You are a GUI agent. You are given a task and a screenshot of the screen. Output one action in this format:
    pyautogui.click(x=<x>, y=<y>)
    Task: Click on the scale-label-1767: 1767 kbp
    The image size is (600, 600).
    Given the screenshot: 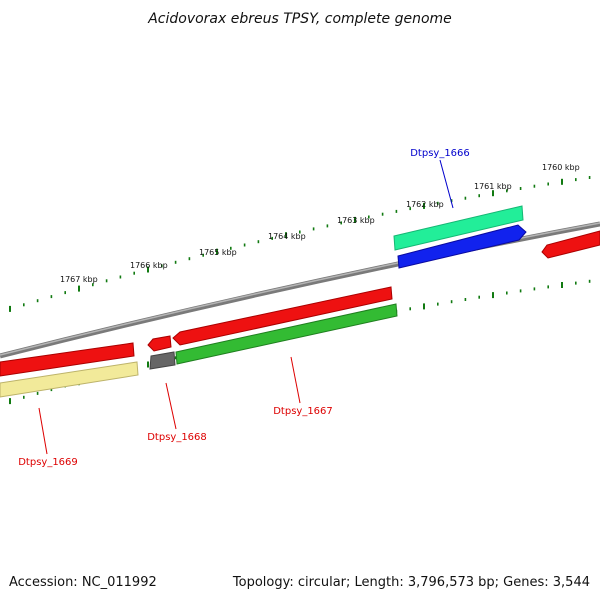 What is the action you would take?
    pyautogui.click(x=79, y=279)
    